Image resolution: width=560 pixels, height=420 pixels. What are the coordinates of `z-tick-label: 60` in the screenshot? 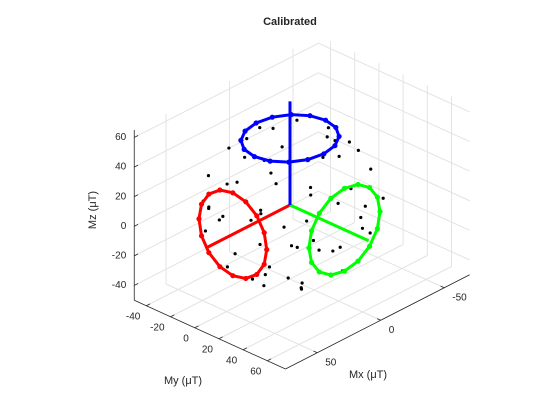 It's located at (121, 137).